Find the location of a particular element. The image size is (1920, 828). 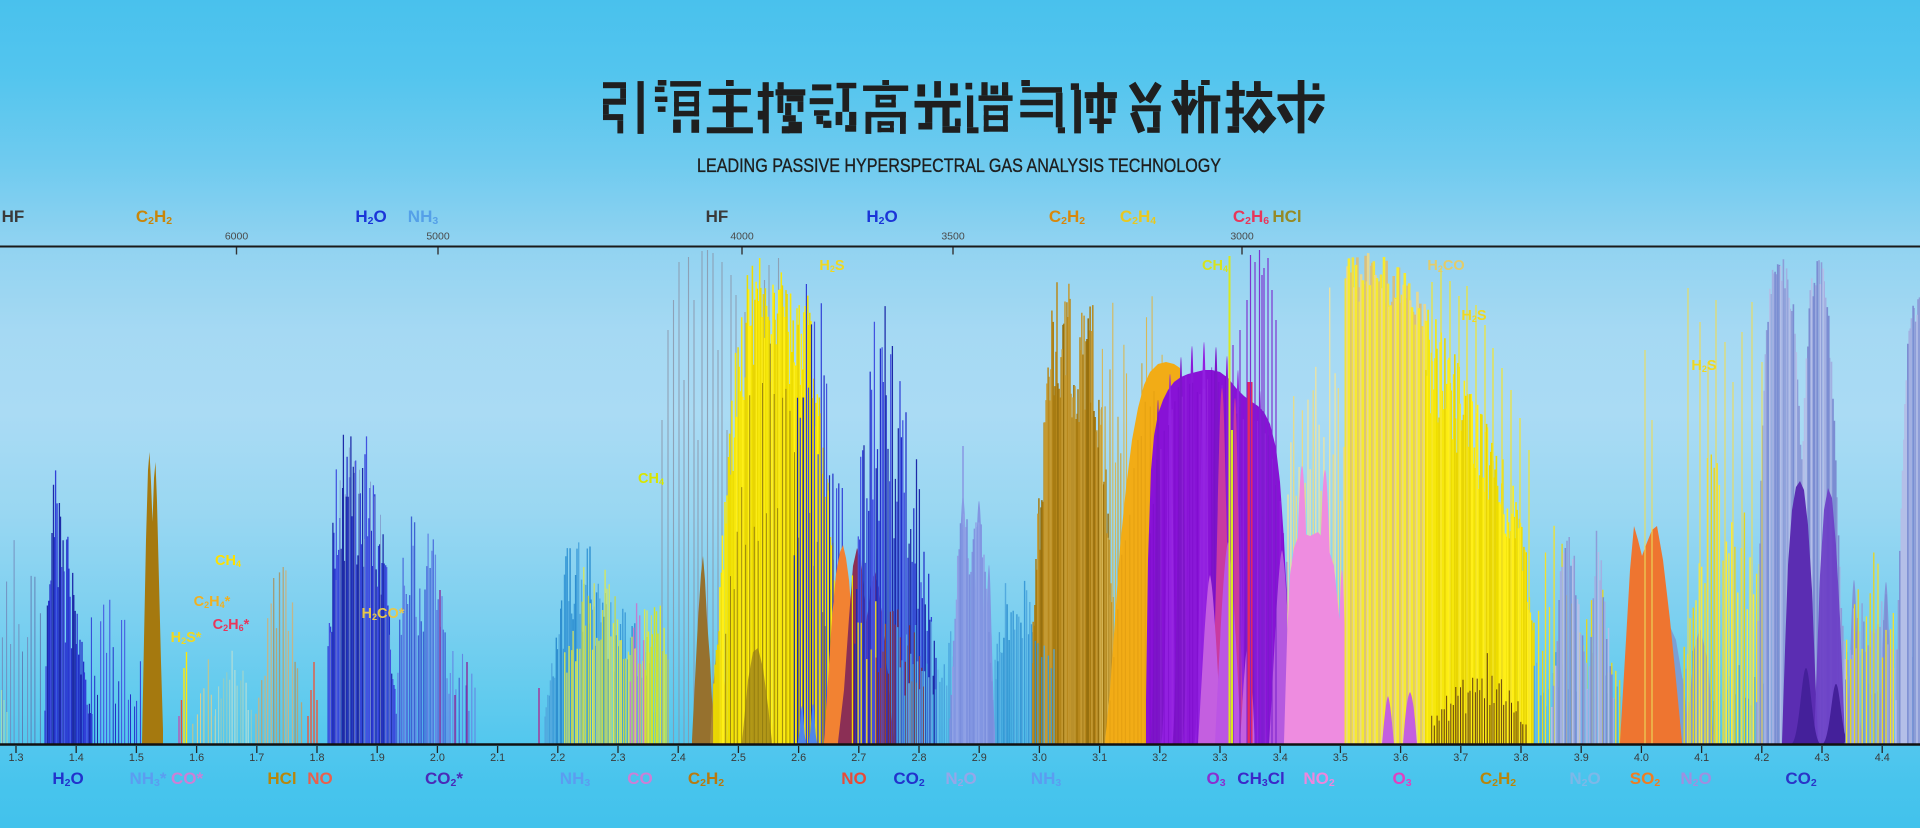

svg-text: 3.9 is located at coordinates (1581, 758).